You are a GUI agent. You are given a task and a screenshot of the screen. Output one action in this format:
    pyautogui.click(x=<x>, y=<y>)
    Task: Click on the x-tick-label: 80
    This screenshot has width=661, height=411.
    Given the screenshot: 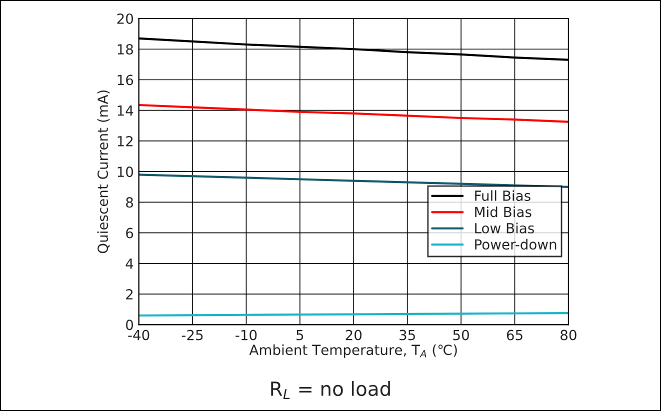 What is the action you would take?
    pyautogui.click(x=568, y=335)
    